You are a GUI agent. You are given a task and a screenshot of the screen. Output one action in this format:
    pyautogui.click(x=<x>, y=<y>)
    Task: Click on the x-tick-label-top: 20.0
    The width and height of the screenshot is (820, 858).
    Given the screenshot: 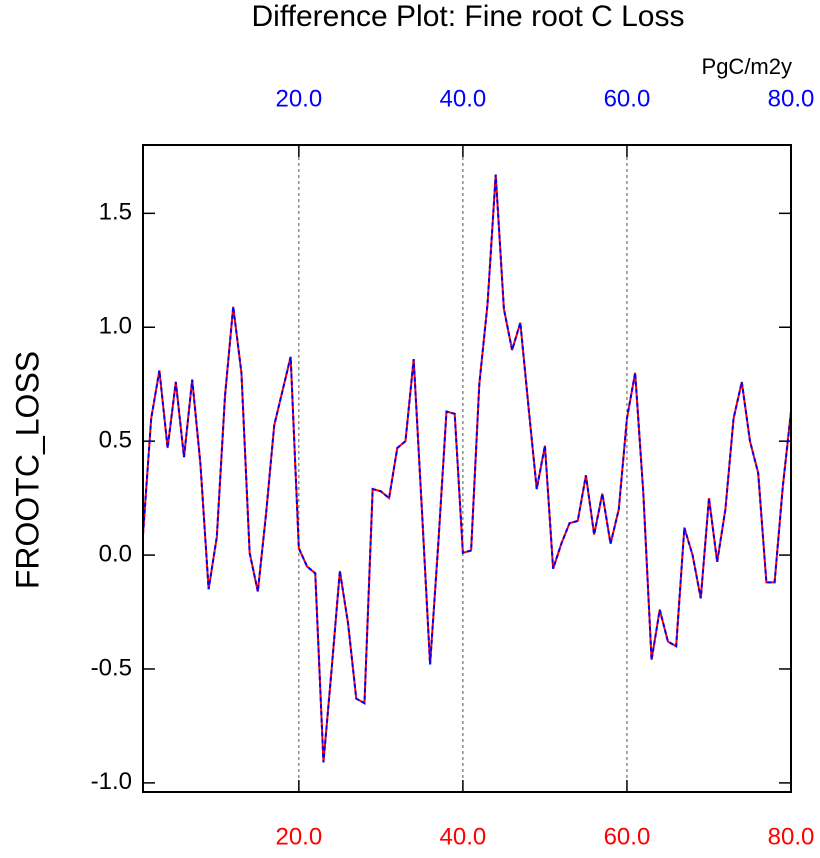 What is the action you would take?
    pyautogui.click(x=298, y=98)
    